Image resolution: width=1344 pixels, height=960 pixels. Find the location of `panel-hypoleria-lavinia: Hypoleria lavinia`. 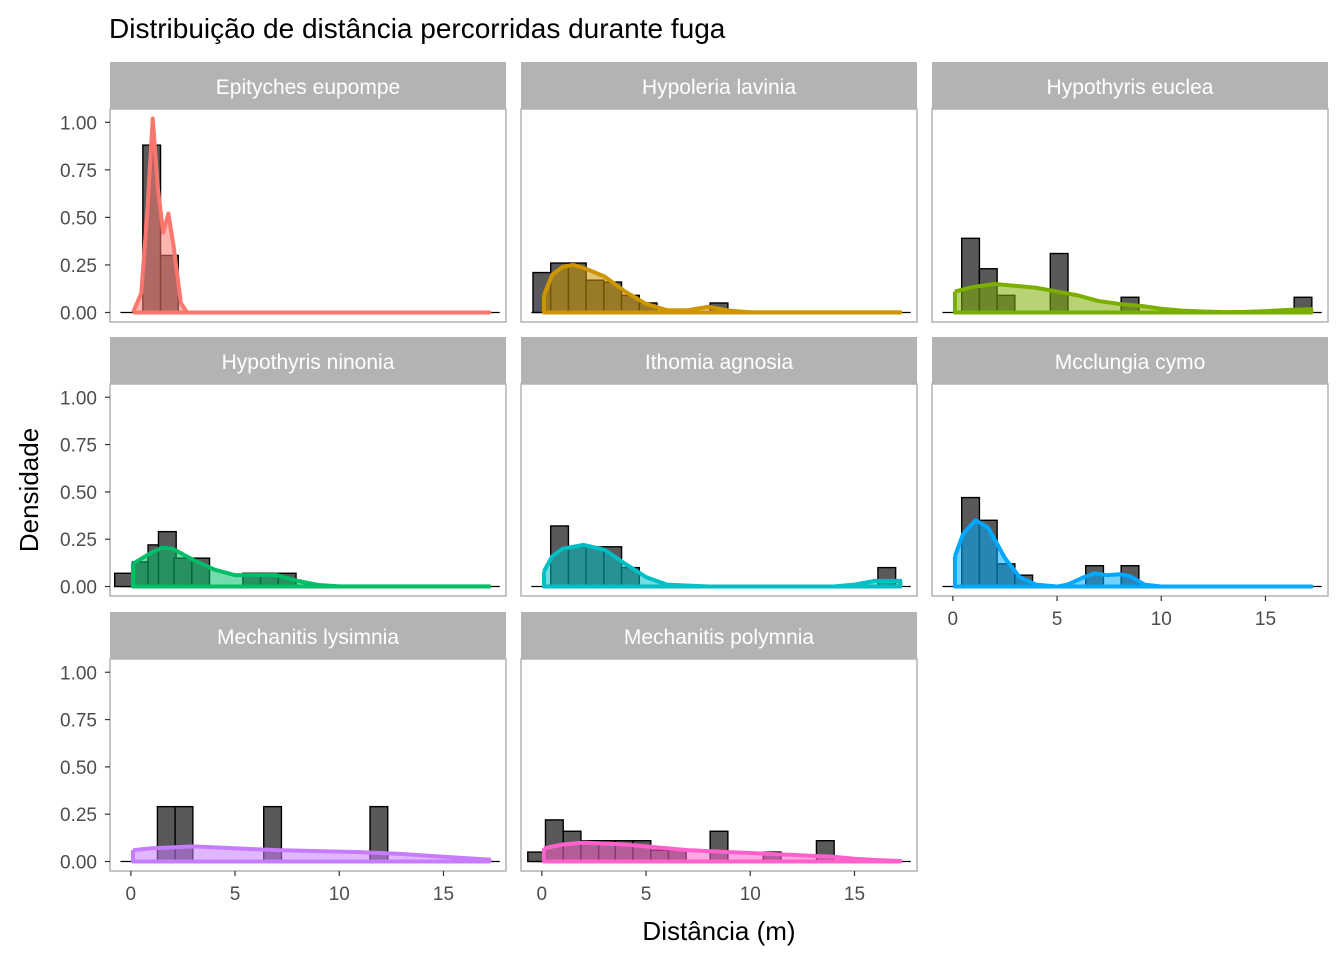

panel-hypoleria-lavinia: Hypoleria lavinia is located at coordinates (719, 192).